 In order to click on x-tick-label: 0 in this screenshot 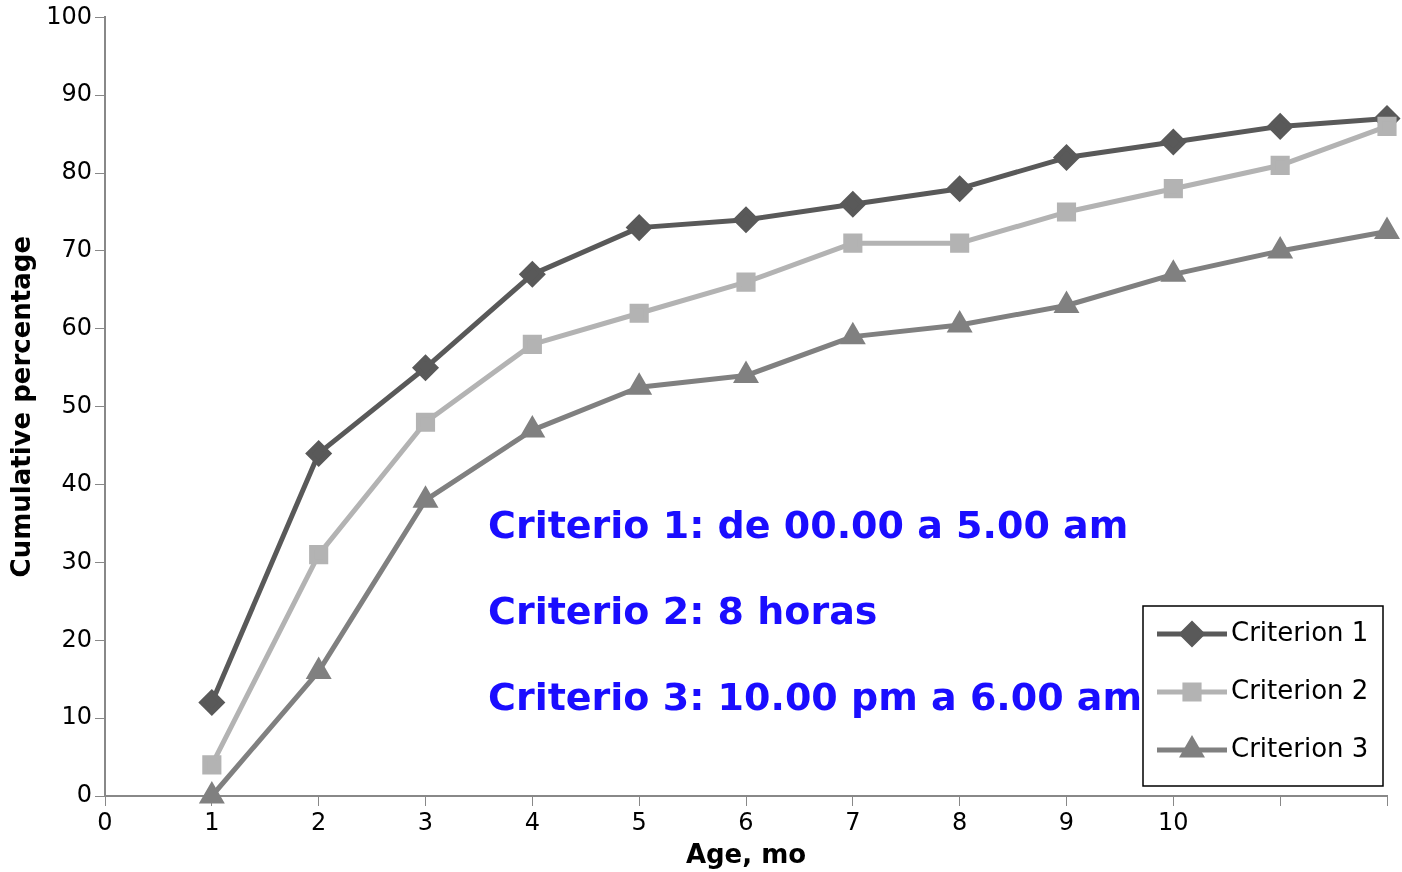, I will do `click(105, 821)`.